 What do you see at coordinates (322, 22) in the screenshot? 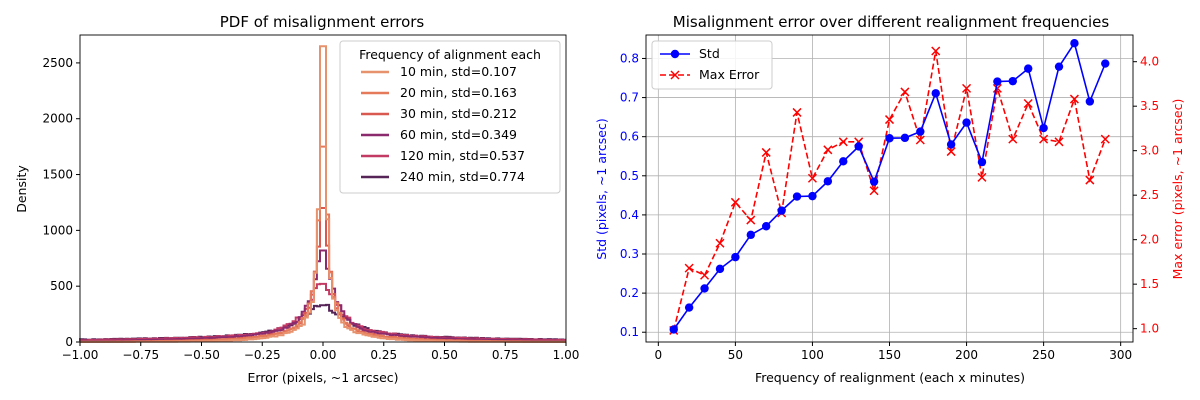
I see `chart1-title: PDF of misalignment errors` at bounding box center [322, 22].